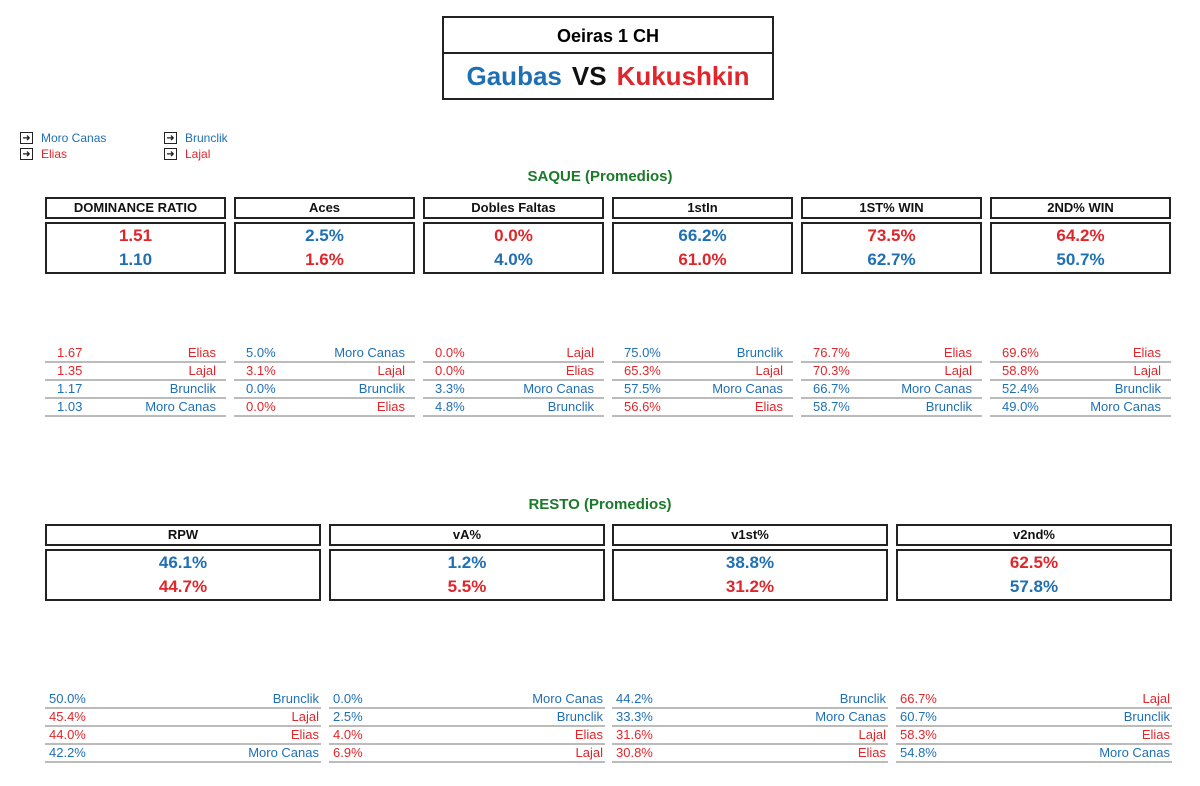  Describe the element at coordinates (634, 698) in the screenshot. I see `ranking-value: 44.2%` at that location.